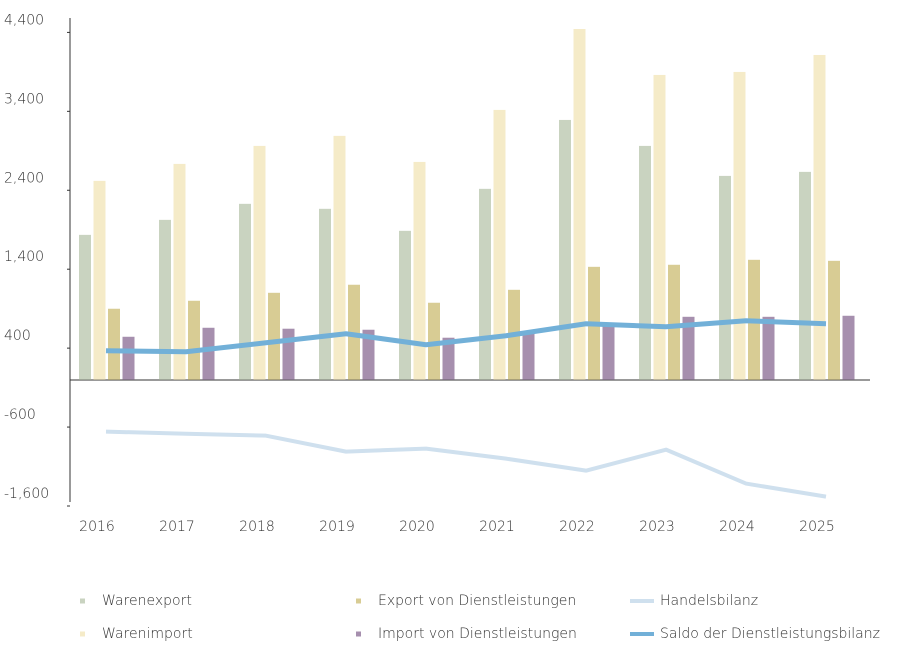 This screenshot has height=648, width=899. What do you see at coordinates (737, 527) in the screenshot?
I see `x-tick-label: 2024` at bounding box center [737, 527].